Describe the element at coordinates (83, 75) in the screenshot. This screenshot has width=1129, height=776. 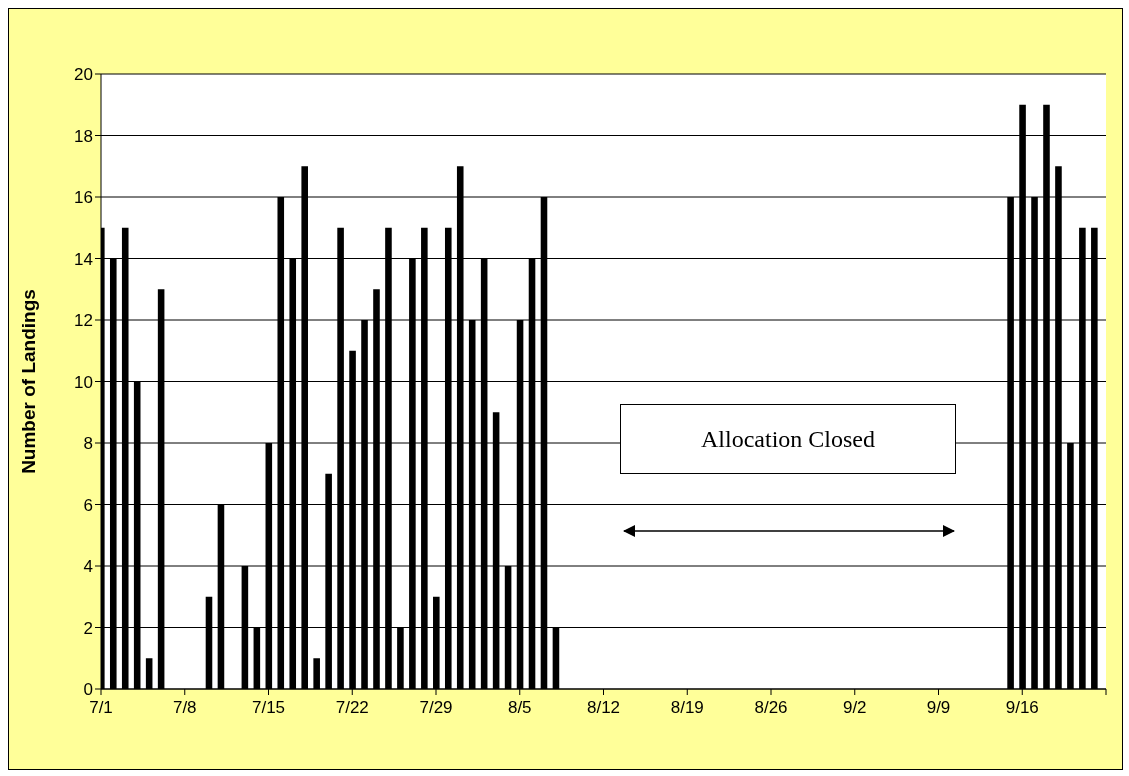
I see `y-tick-label: 20` at that location.